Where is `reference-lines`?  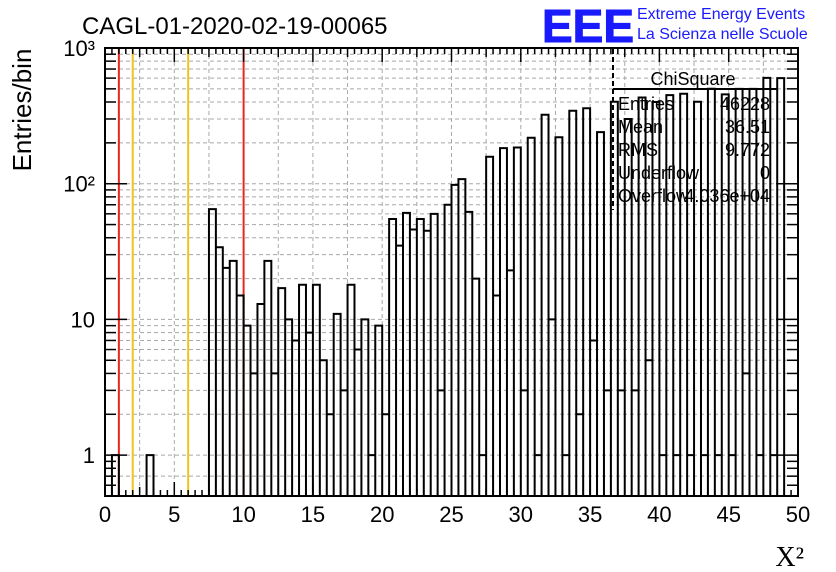
reference-lines is located at coordinates (181, 272).